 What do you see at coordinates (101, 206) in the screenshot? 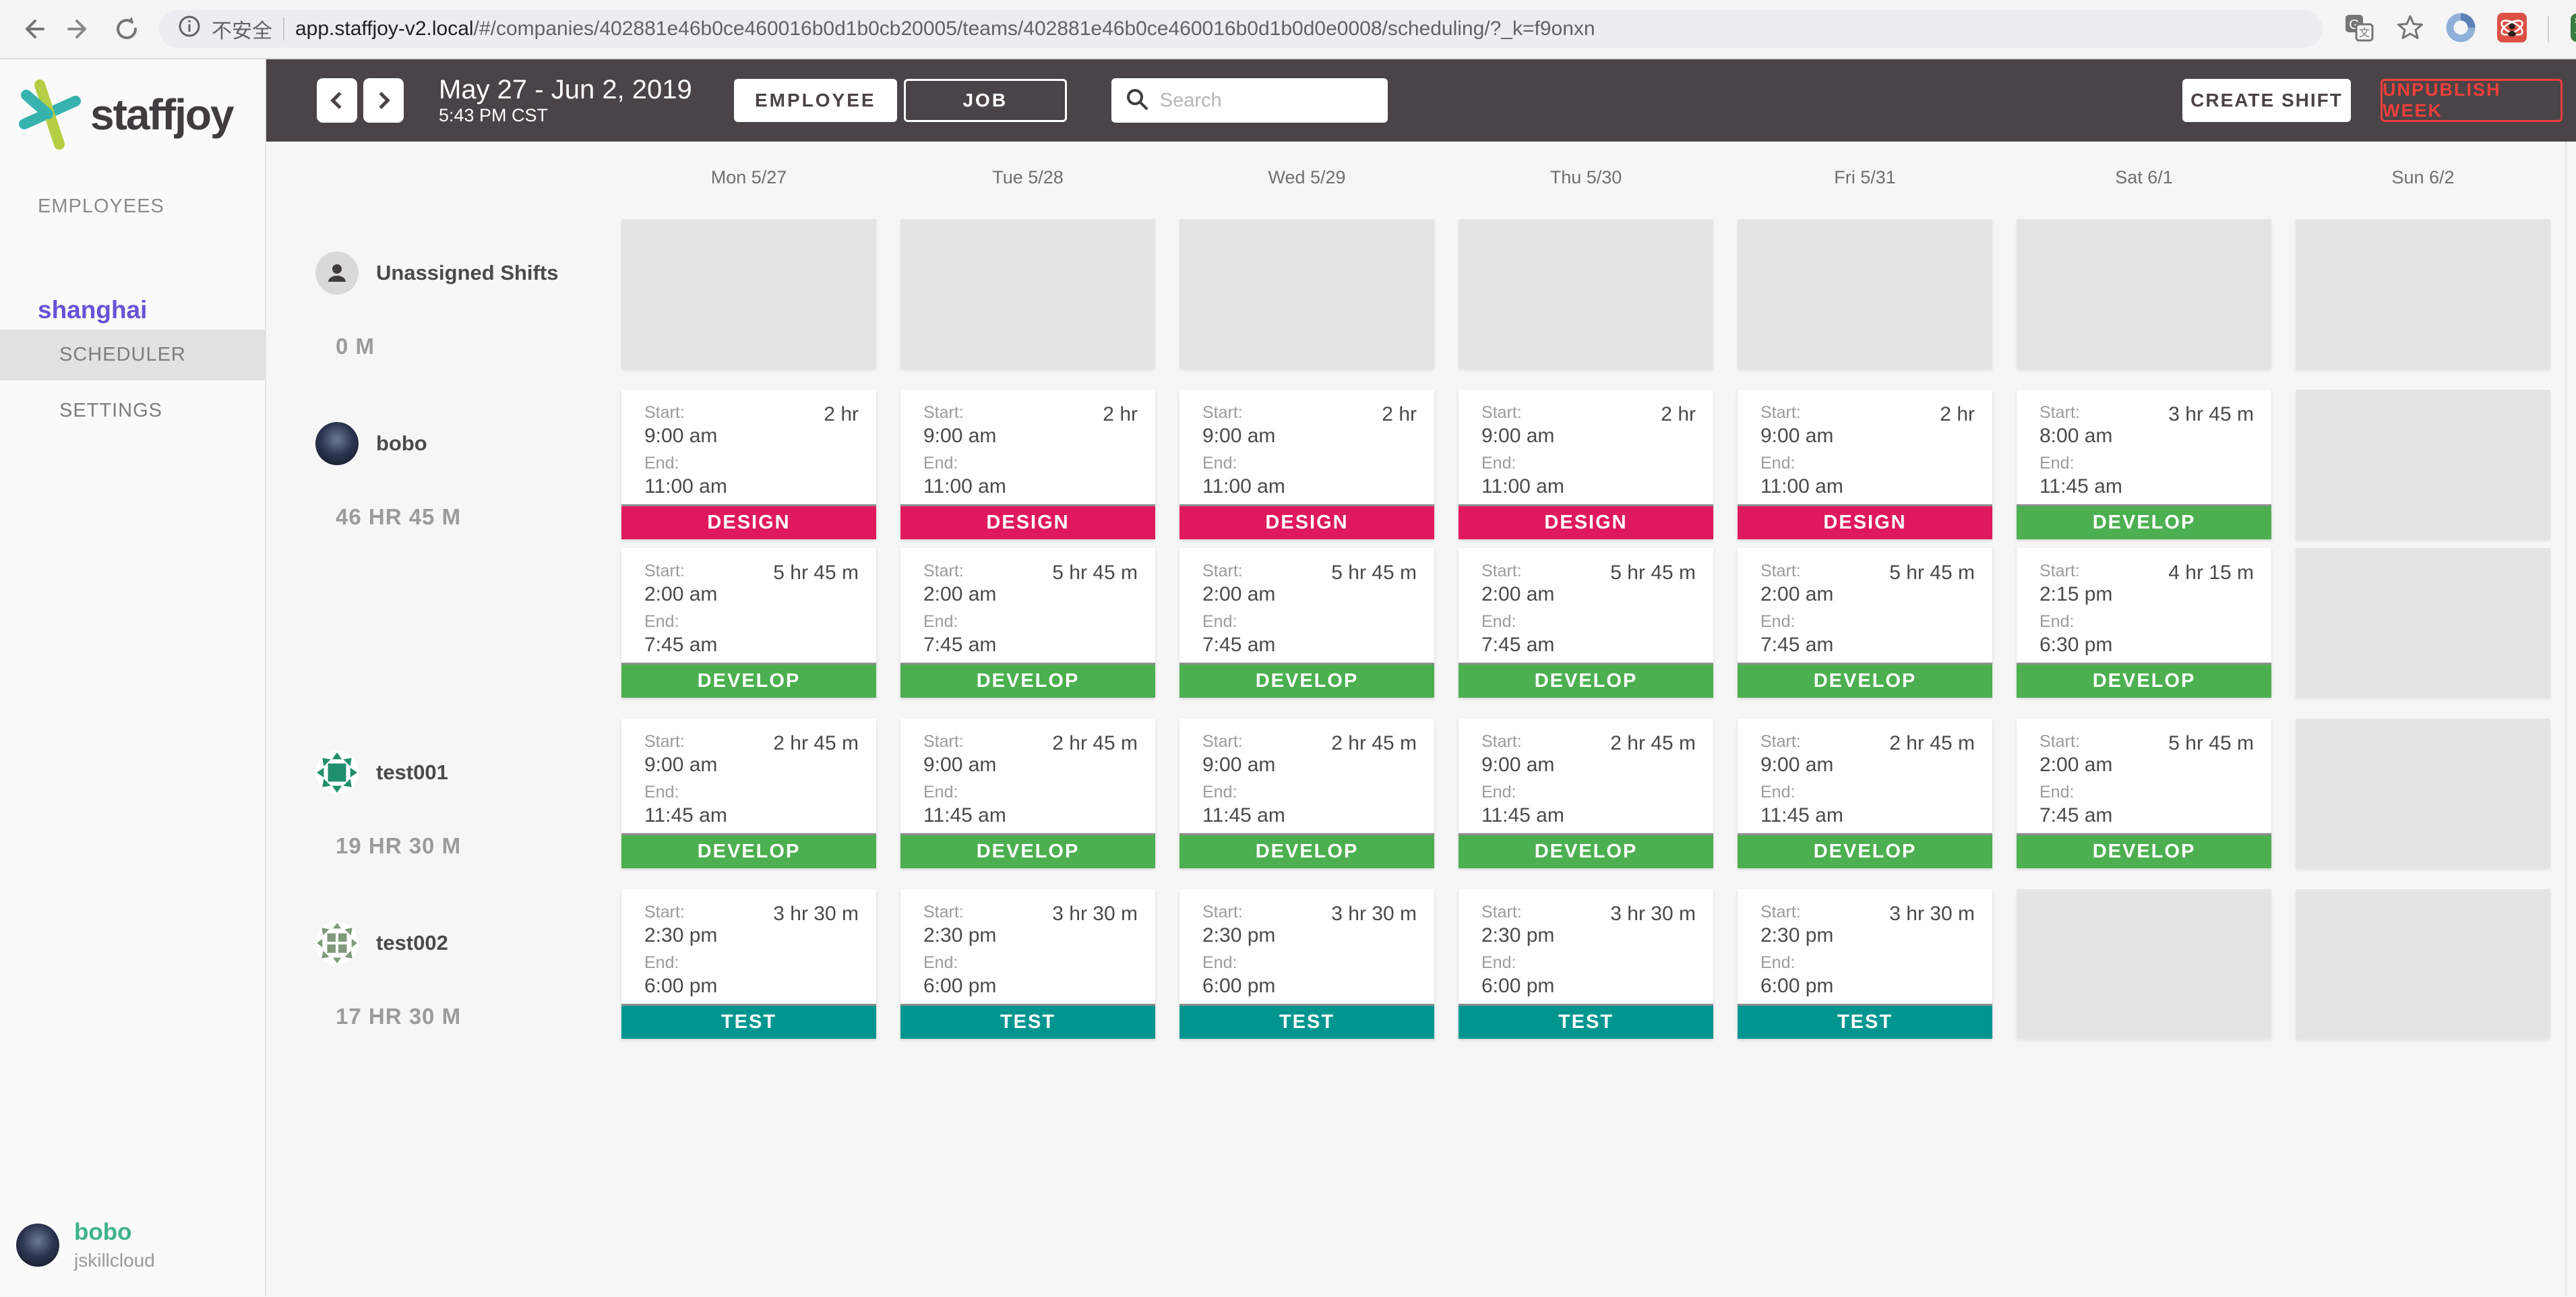
I see `sidebar-item-employees: EMPLOYEES` at bounding box center [101, 206].